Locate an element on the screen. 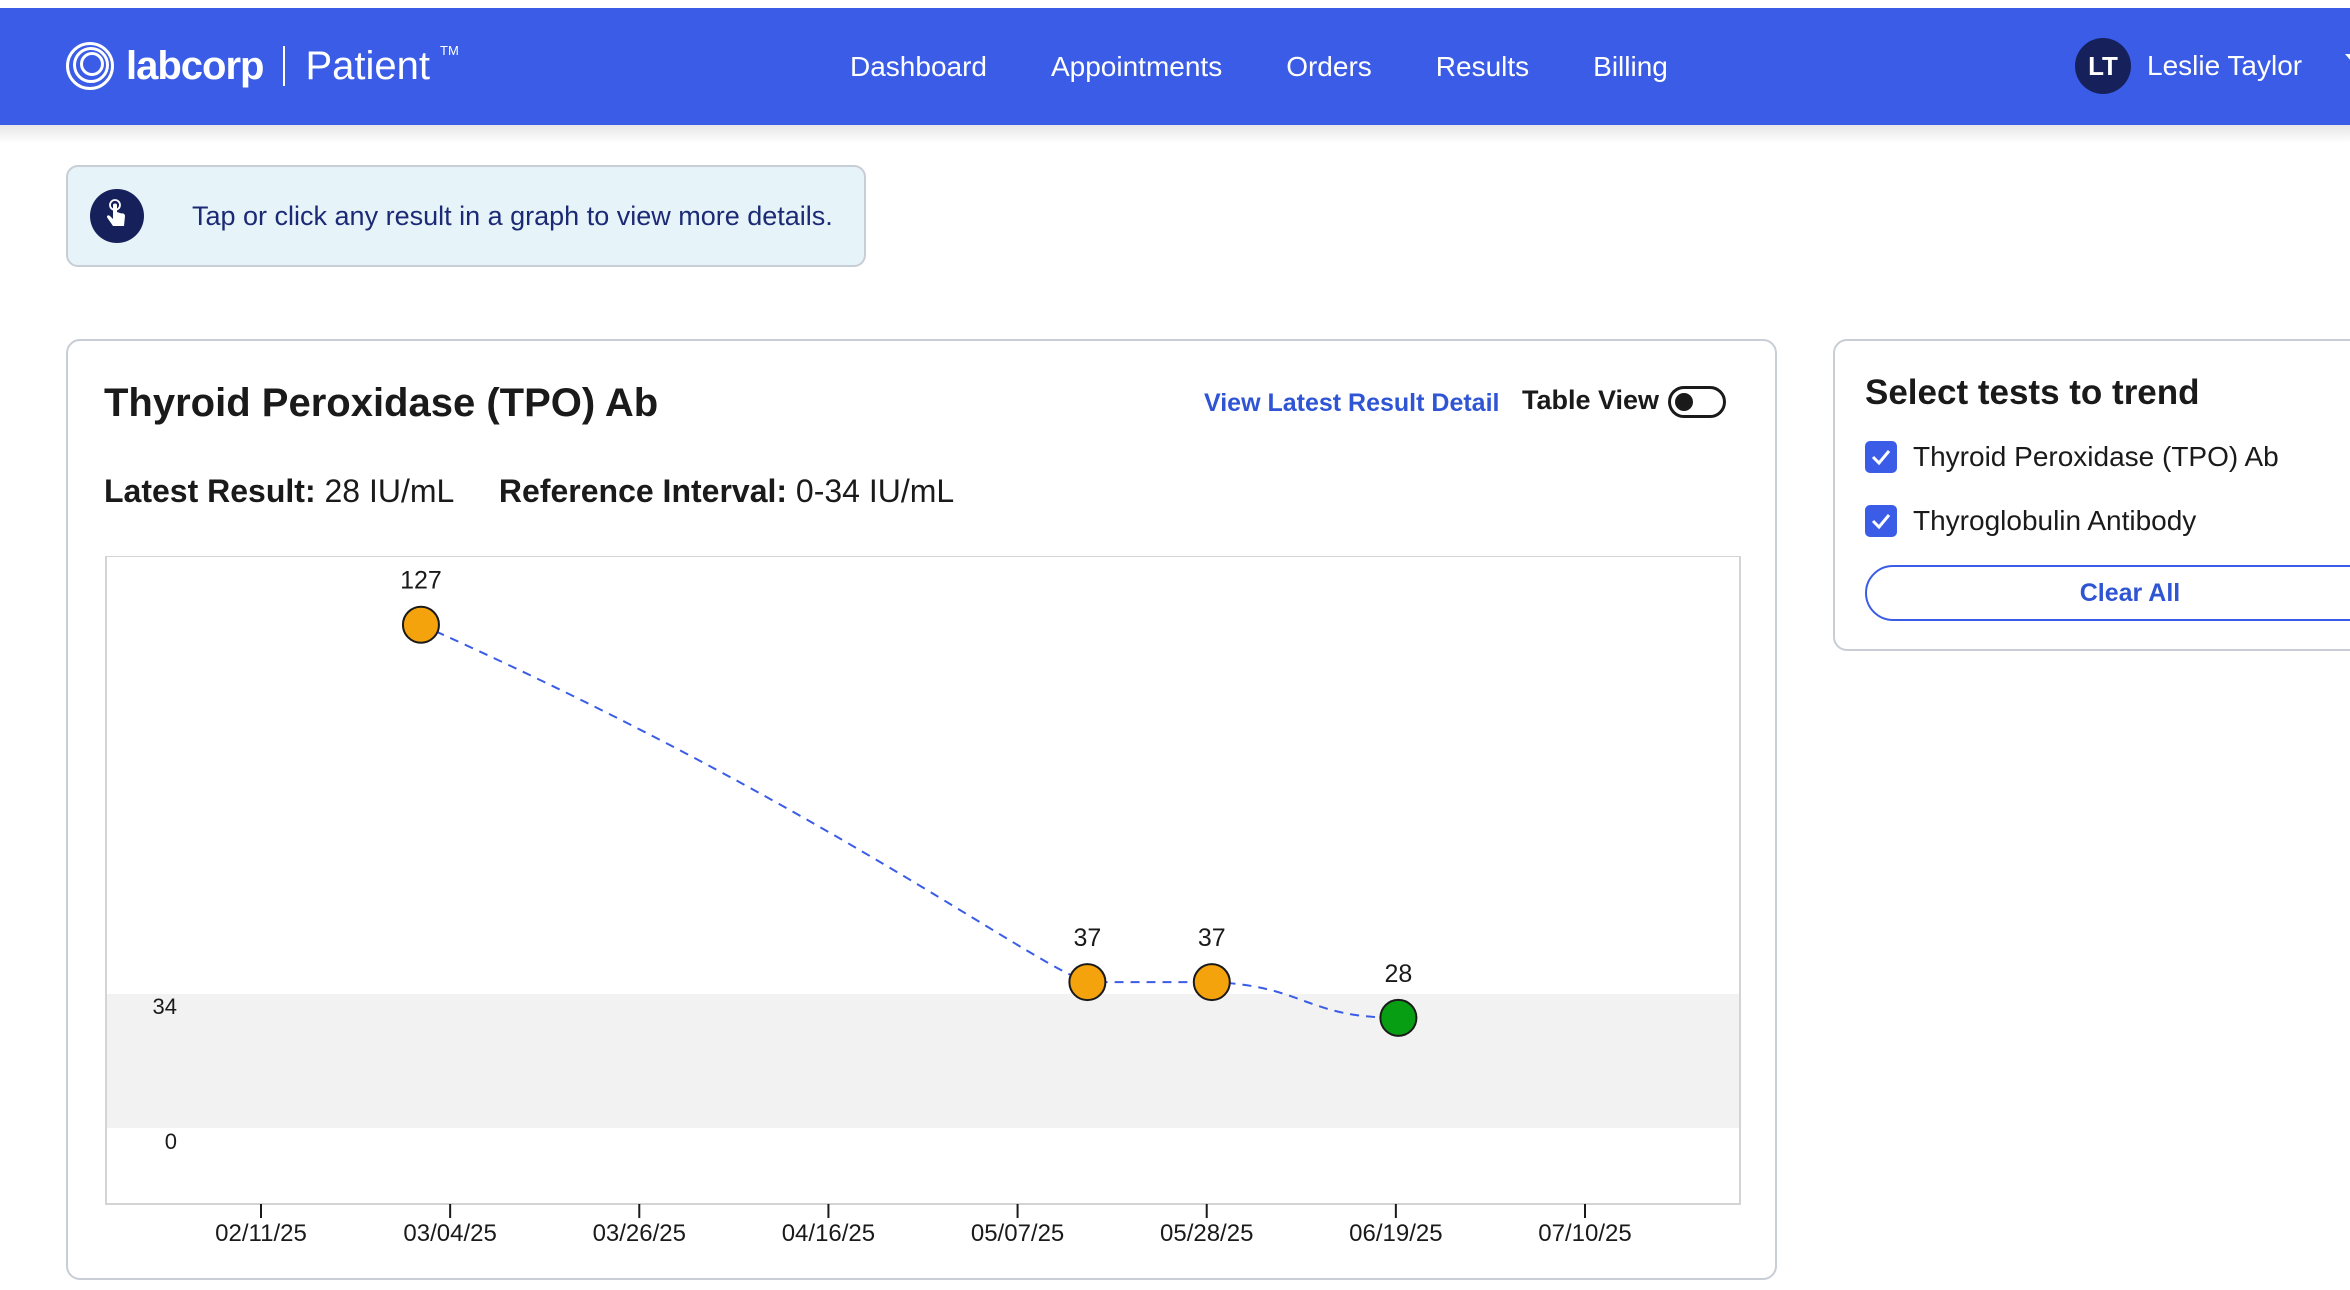 The width and height of the screenshot is (2350, 1290). chevron-down-icon is located at coordinates (2347, 58).